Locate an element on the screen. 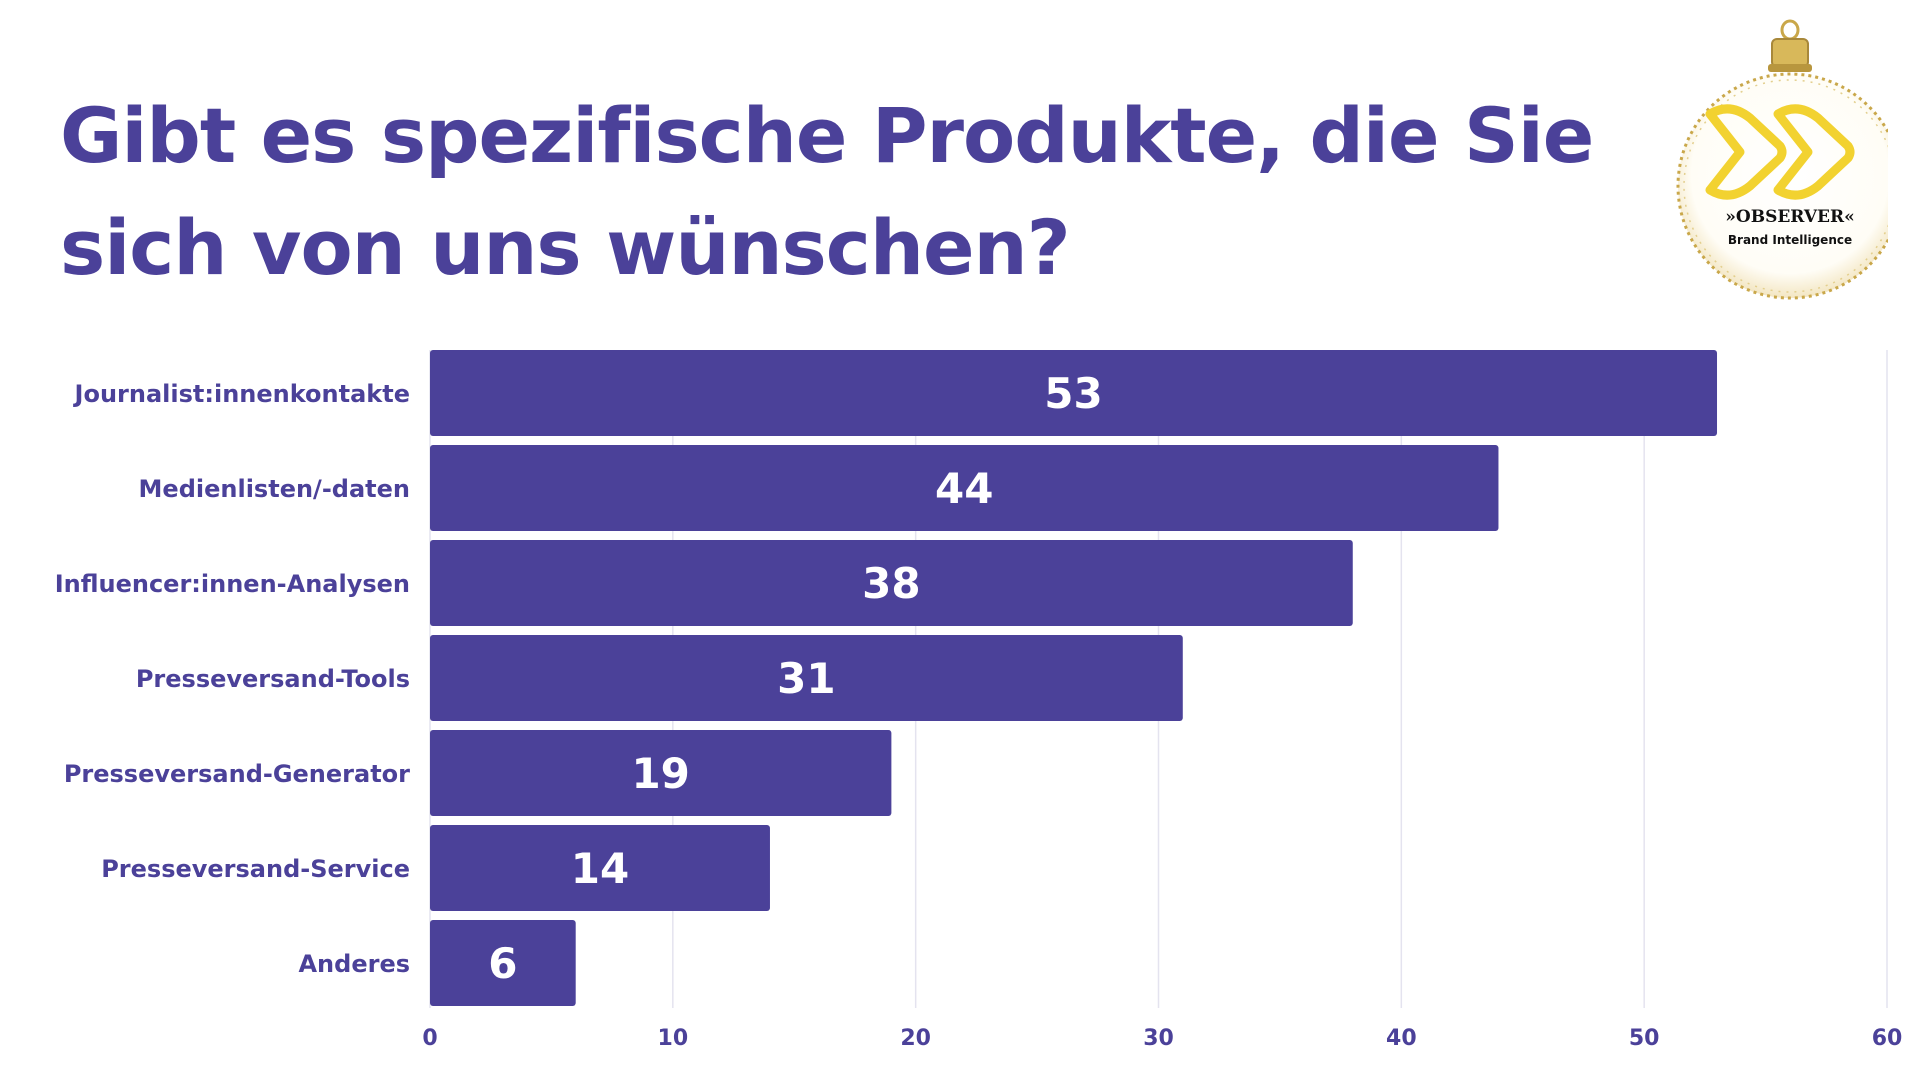  bar-value-label: 44 is located at coordinates (964, 488).